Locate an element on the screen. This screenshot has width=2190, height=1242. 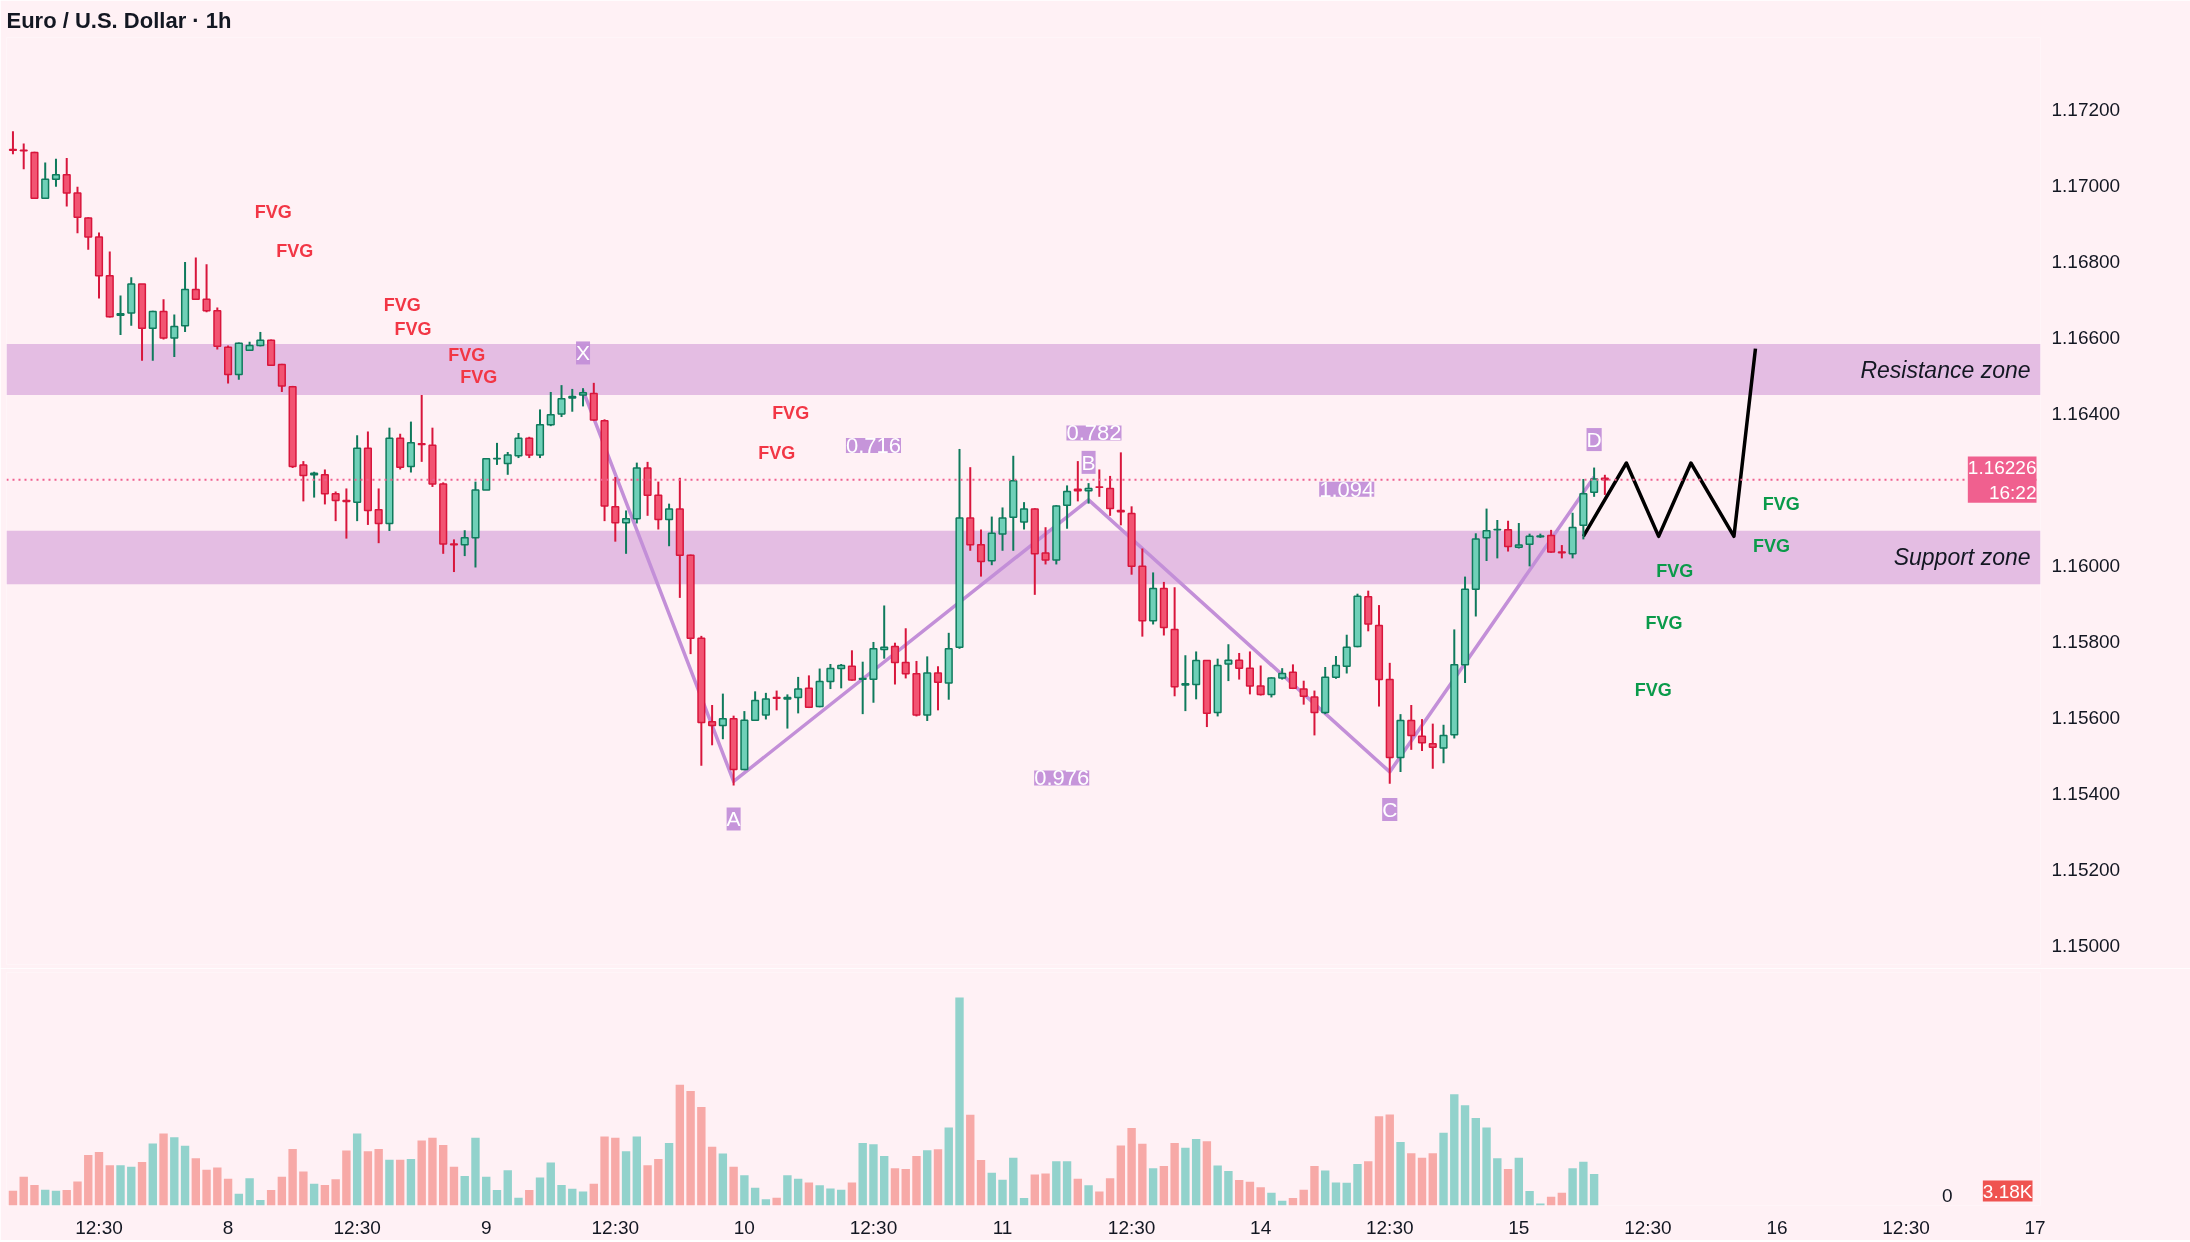
data-label: A is located at coordinates (733, 819).